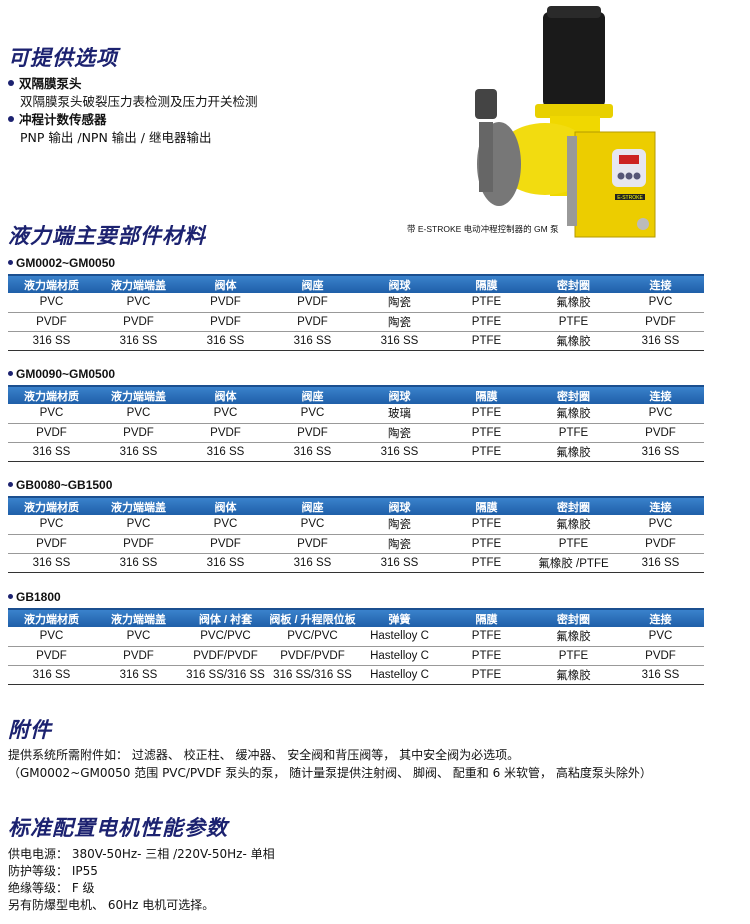  What do you see at coordinates (356, 597) in the screenshot?
I see `model-range-title: GB1800` at bounding box center [356, 597].